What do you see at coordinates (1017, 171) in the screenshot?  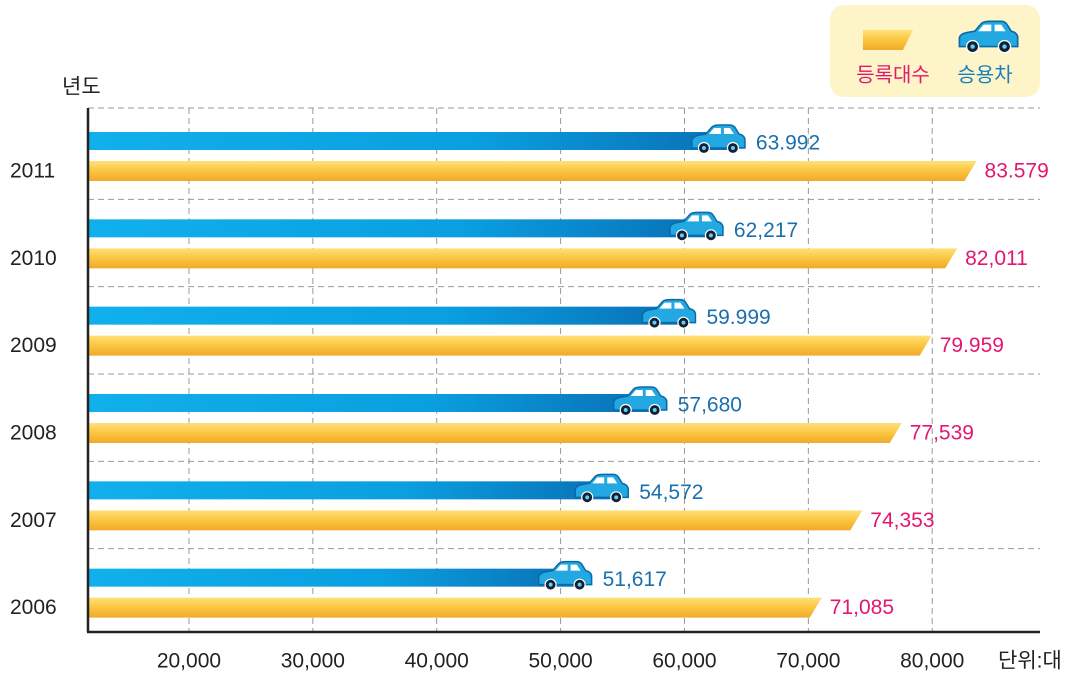 I see `value-label: 83.579` at bounding box center [1017, 171].